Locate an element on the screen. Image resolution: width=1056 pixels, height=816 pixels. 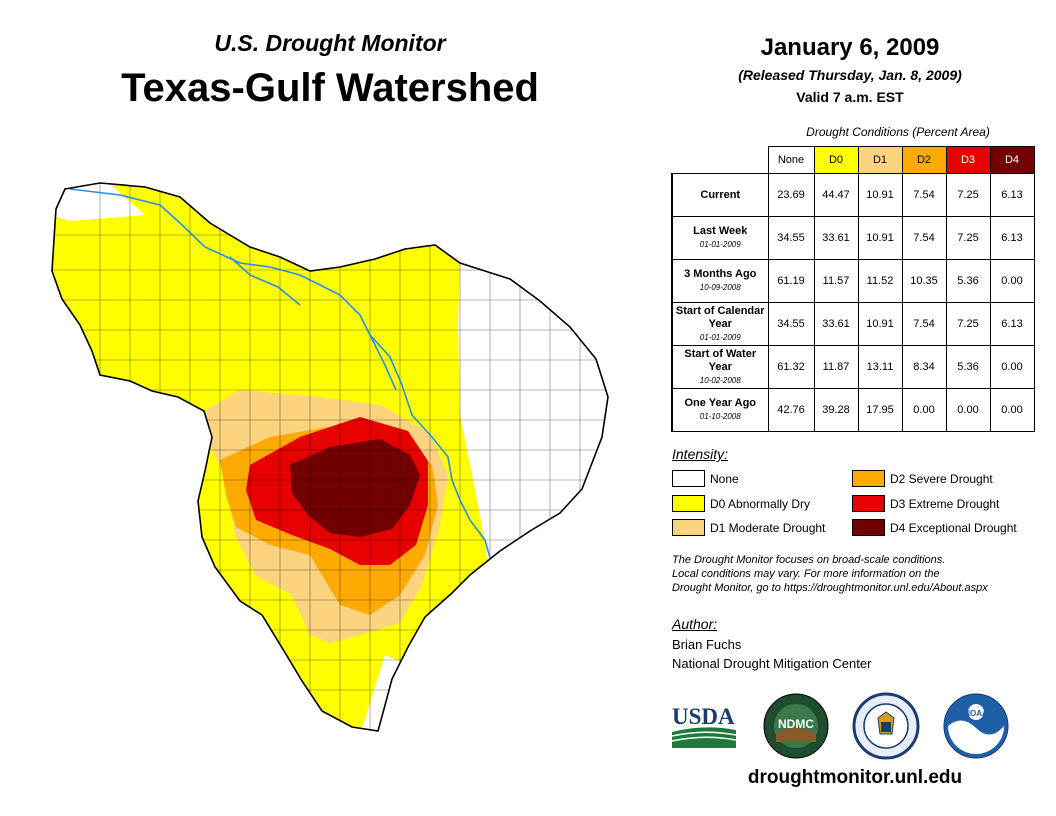
legend-title: Intensity: is located at coordinates (700, 454).